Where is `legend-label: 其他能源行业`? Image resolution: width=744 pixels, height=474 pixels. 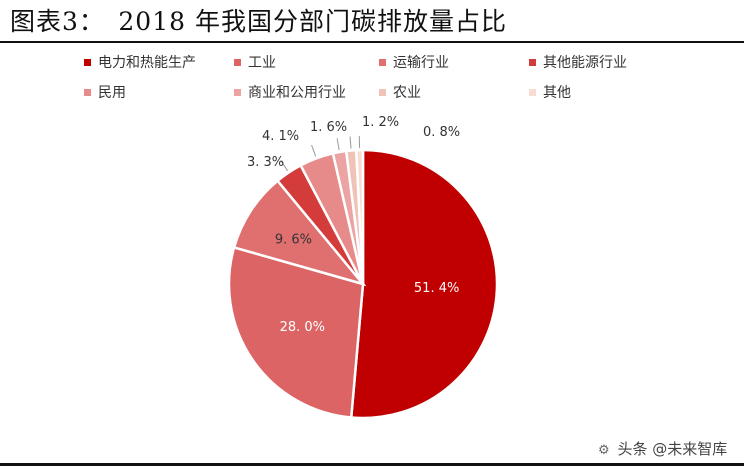 legend-label: 其他能源行业 is located at coordinates (585, 63).